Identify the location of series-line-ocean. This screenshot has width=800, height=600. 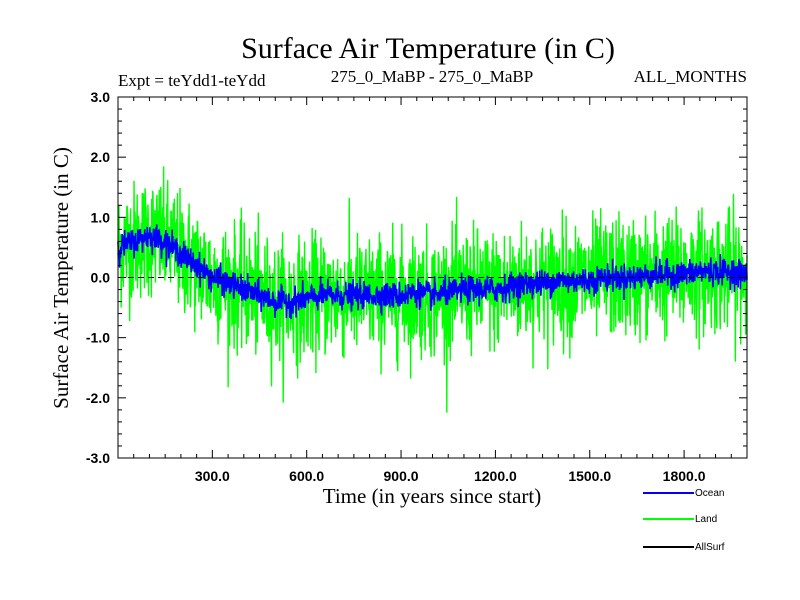
(432, 272).